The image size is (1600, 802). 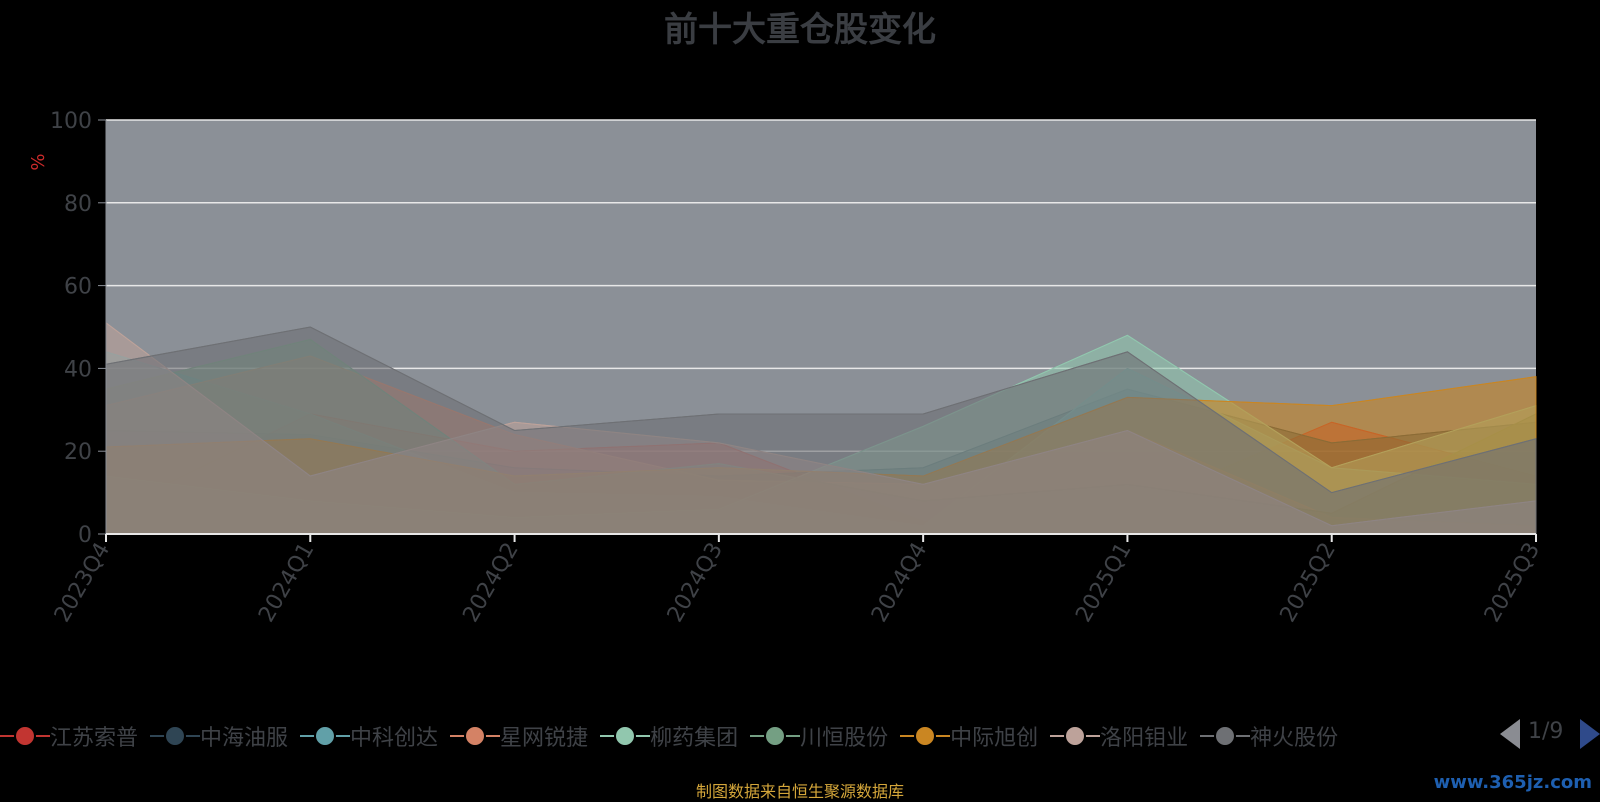 What do you see at coordinates (78, 204) in the screenshot?
I see `y-tick-label: 80` at bounding box center [78, 204].